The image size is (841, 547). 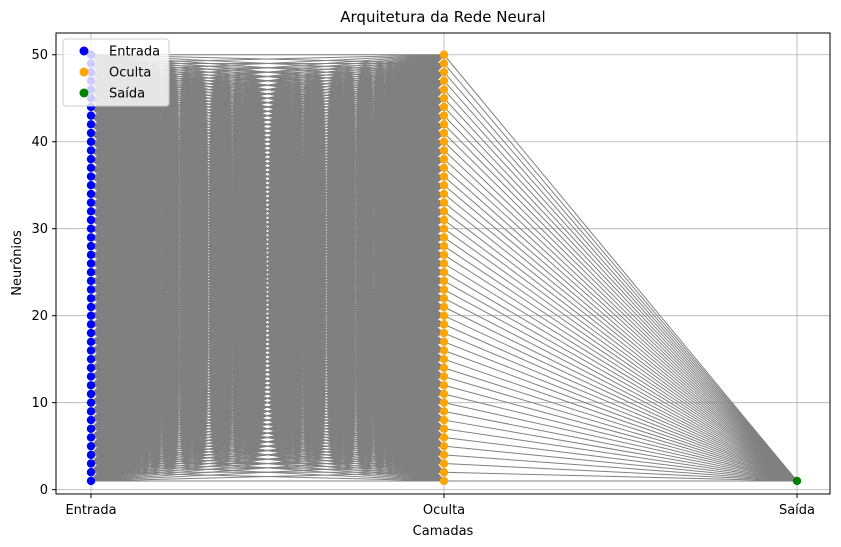 I want to click on y-tick-label: 50, so click(x=39, y=55).